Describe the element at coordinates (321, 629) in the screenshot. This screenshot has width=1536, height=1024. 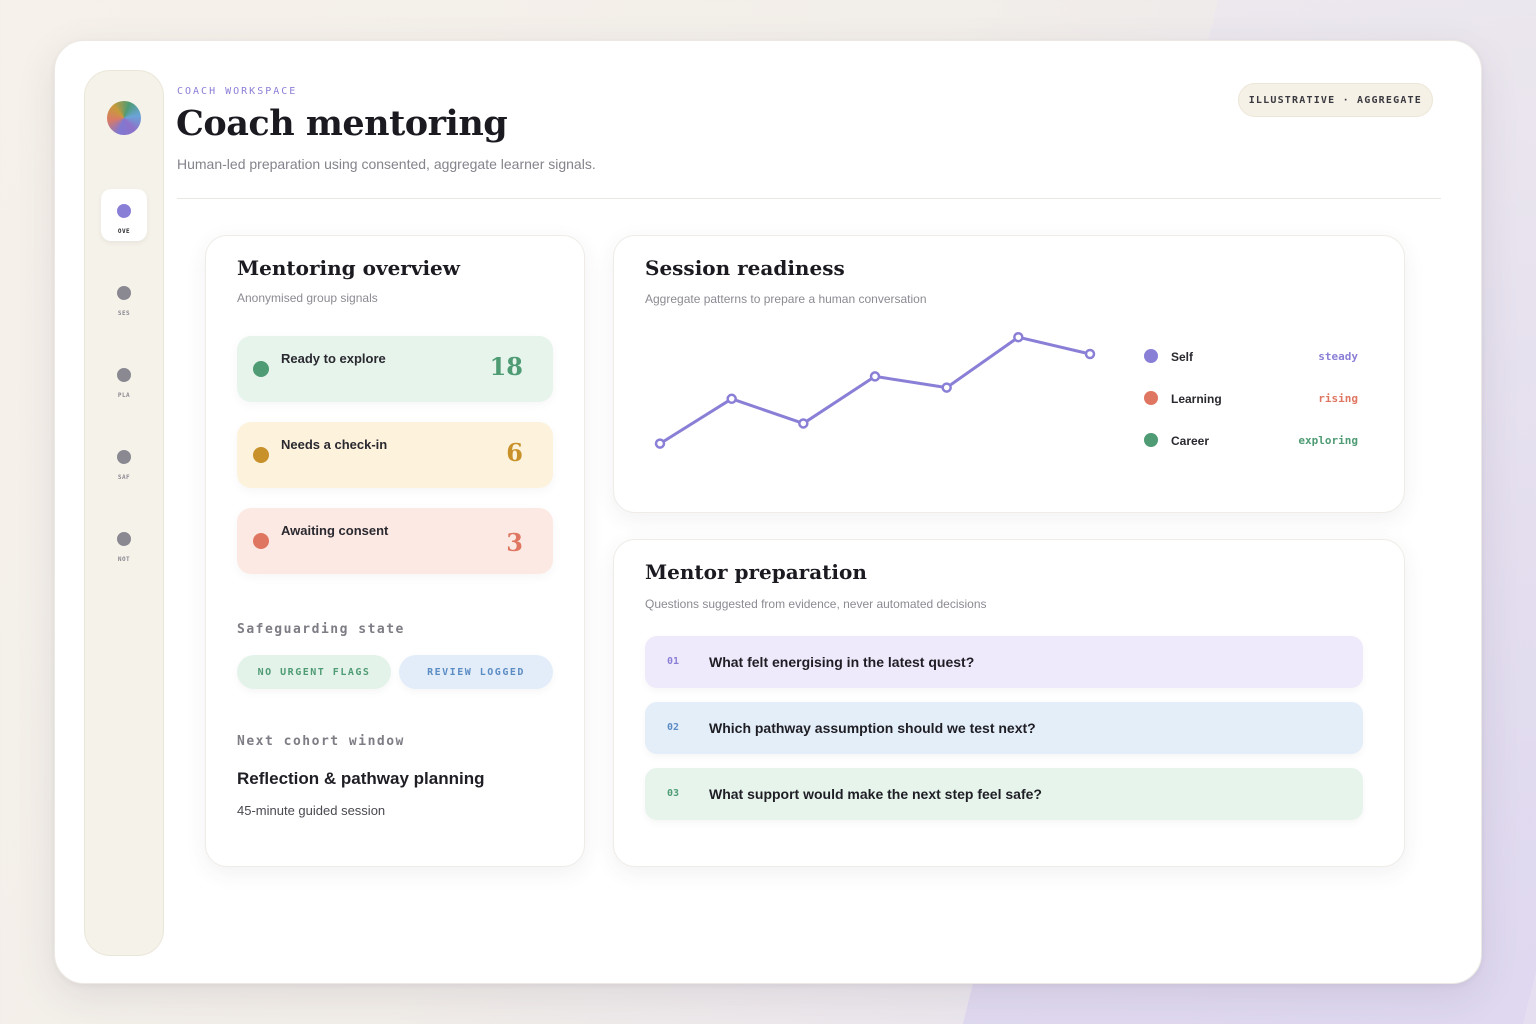
I see `safeguarding-label: Safeguarding state` at that location.